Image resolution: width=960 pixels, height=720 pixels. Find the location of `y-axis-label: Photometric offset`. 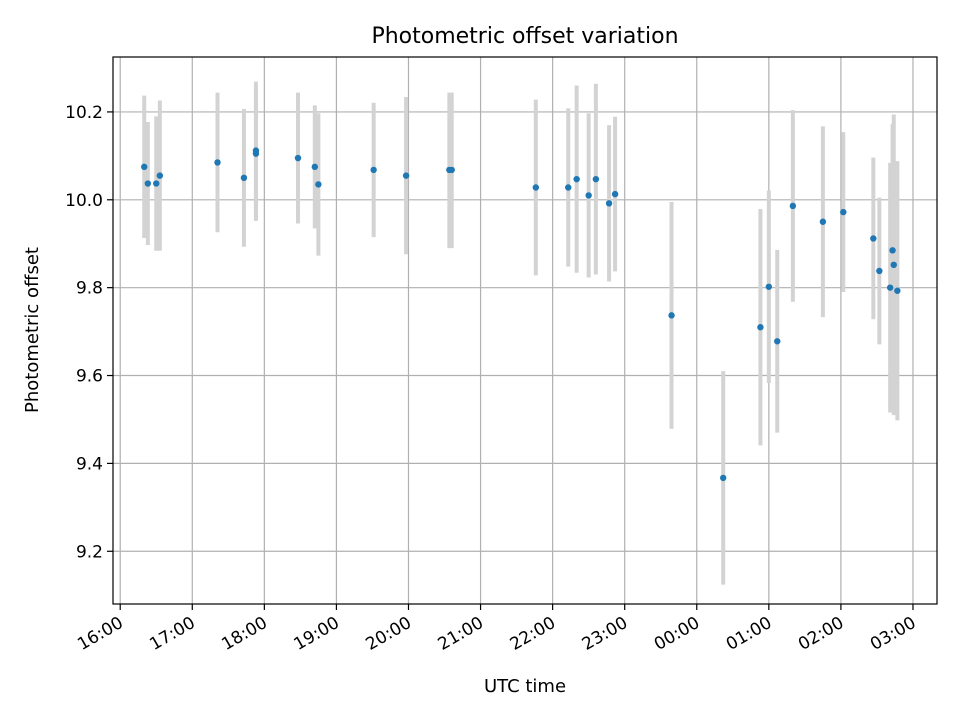

y-axis-label: Photometric offset is located at coordinates (32, 330).